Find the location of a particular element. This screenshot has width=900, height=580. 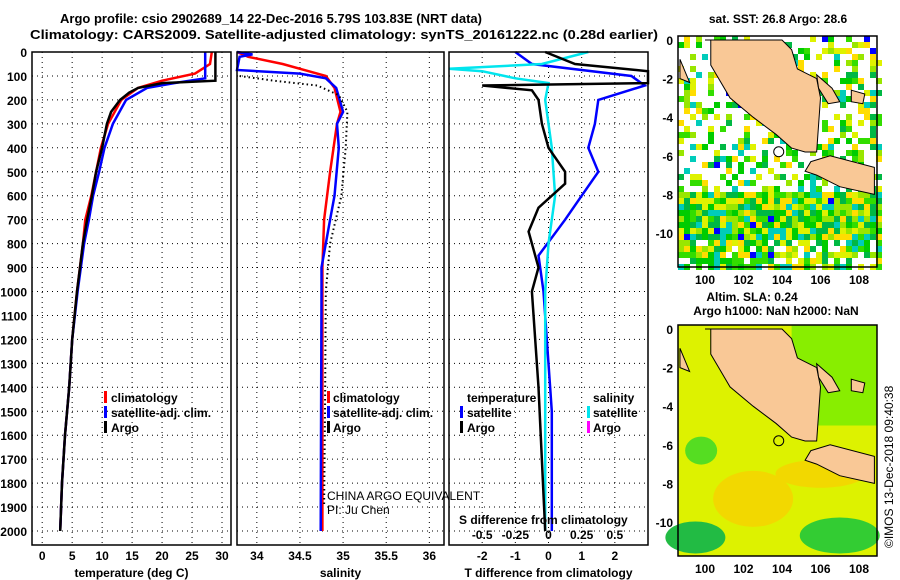

land is located at coordinates (828, 378).